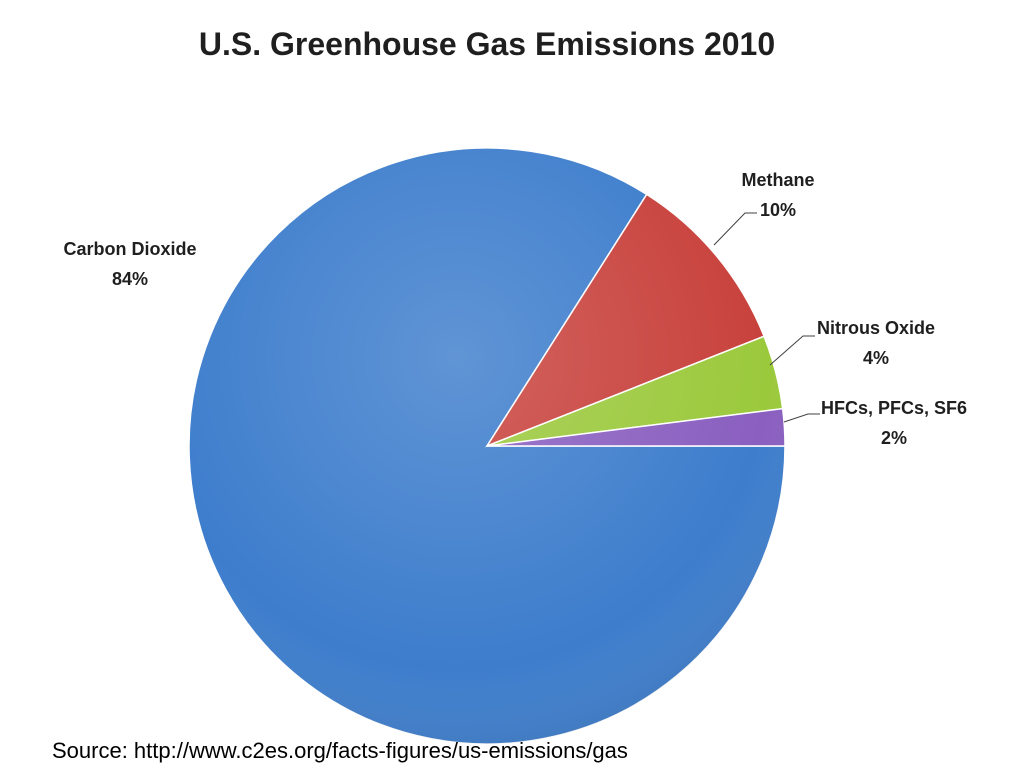  What do you see at coordinates (130, 279) in the screenshot?
I see `slice-label-value: 84%` at bounding box center [130, 279].